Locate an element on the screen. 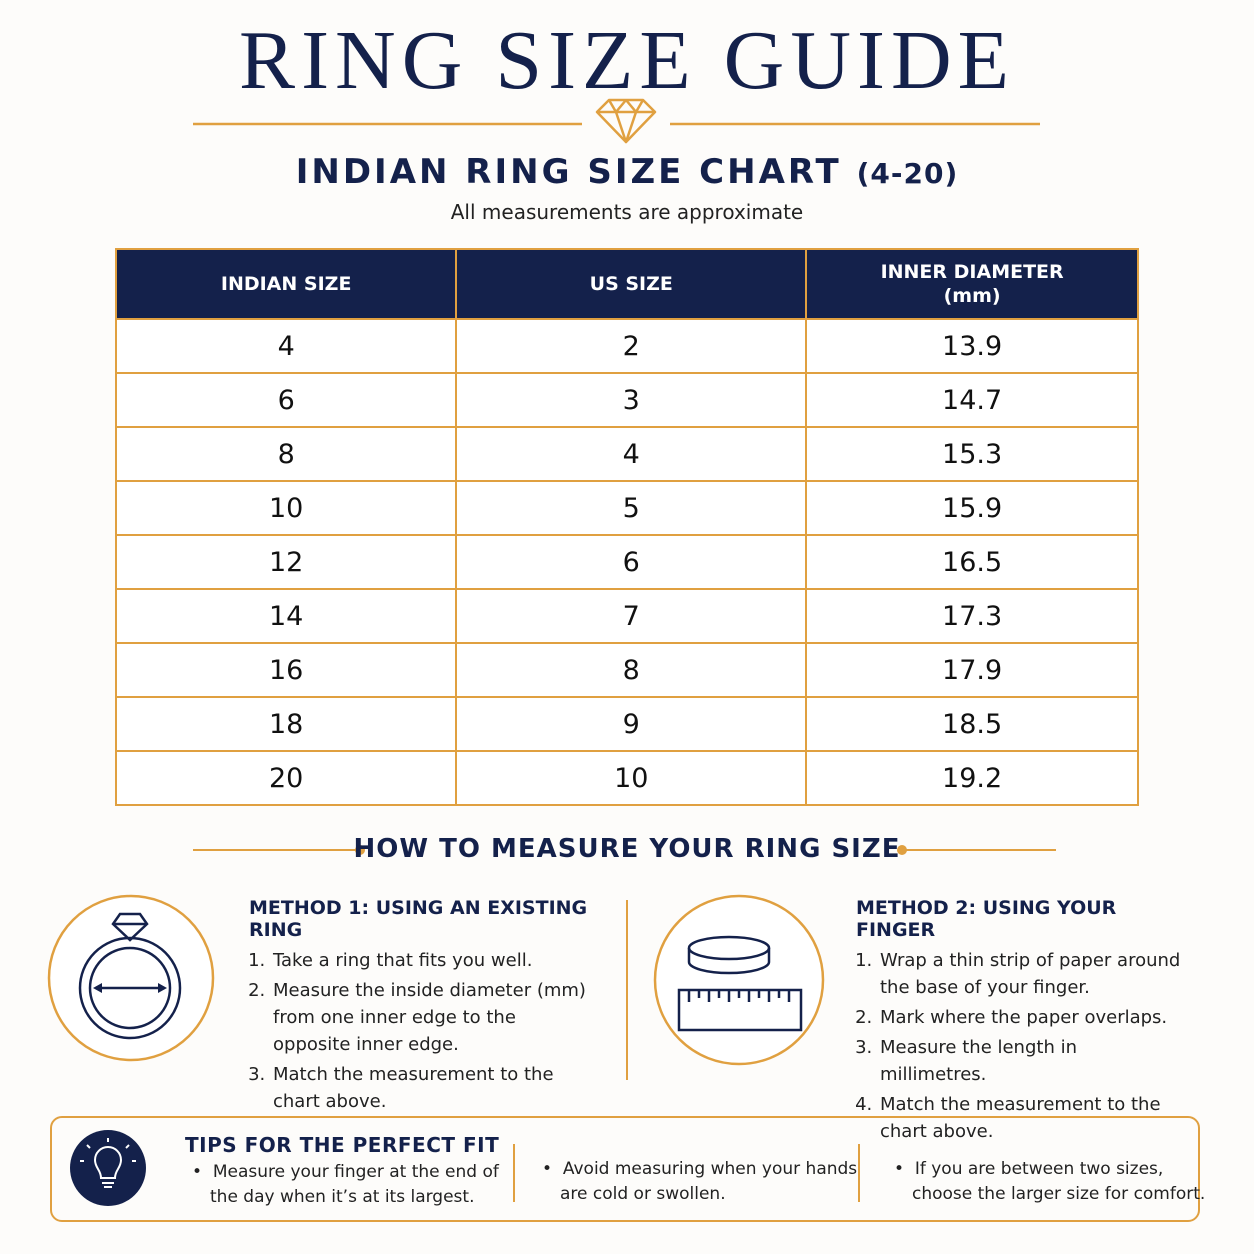  method-title: METHOD 1: USING AN EXISTING RING is located at coordinates (418, 919).